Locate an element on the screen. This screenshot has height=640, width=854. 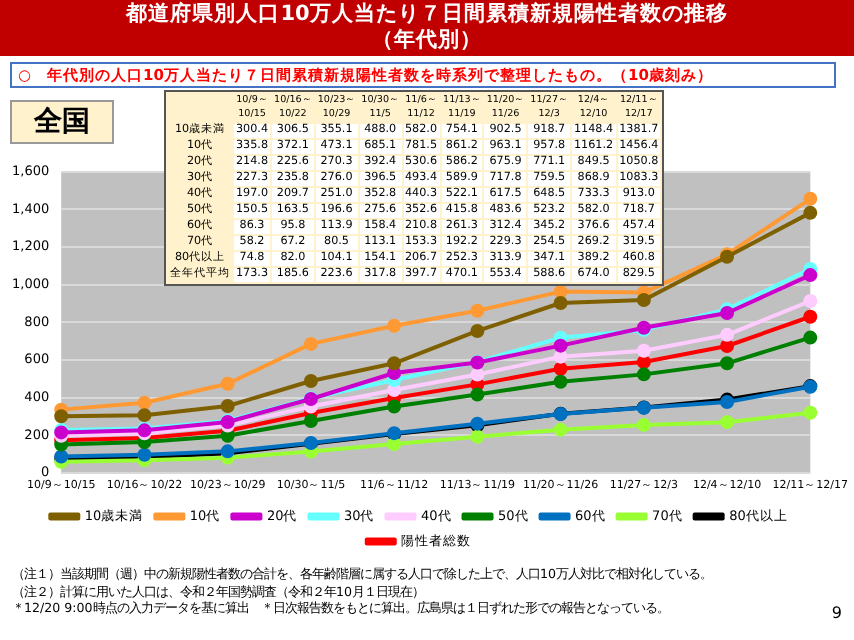
text: 全国 is located at coordinates (62, 122).